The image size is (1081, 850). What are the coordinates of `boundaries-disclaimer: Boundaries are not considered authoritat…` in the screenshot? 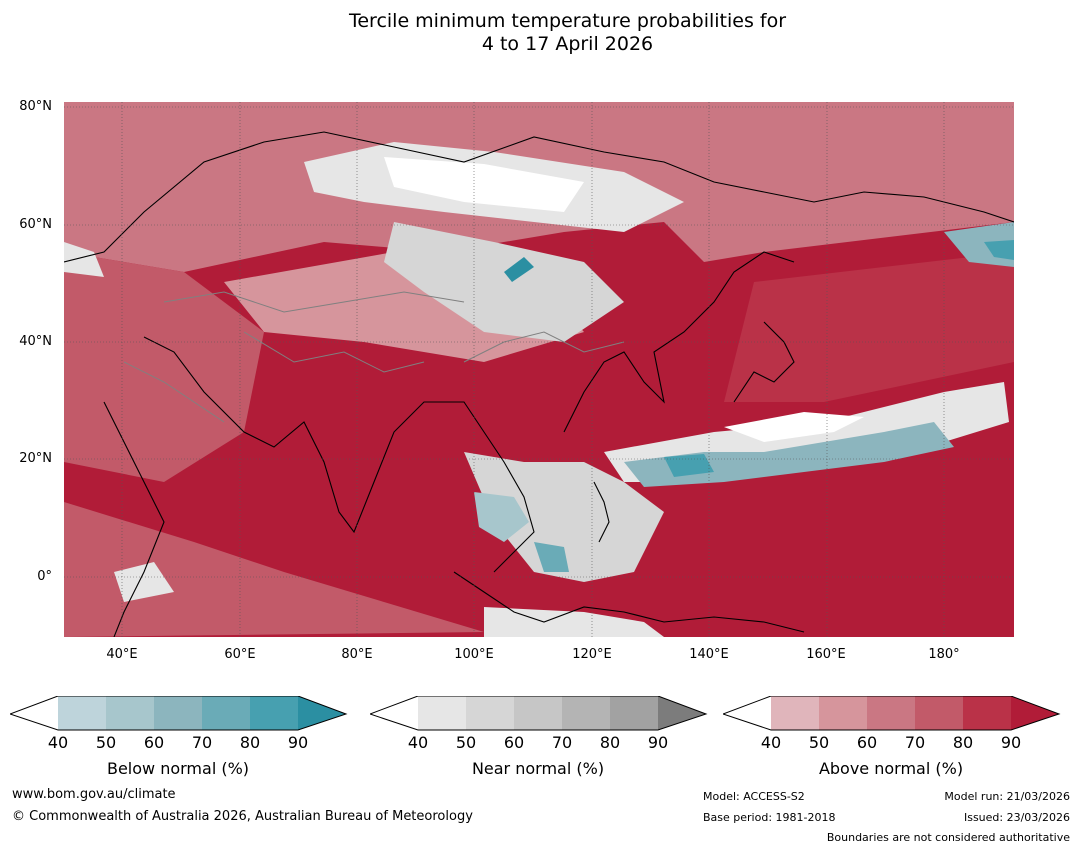 It's located at (948, 837).